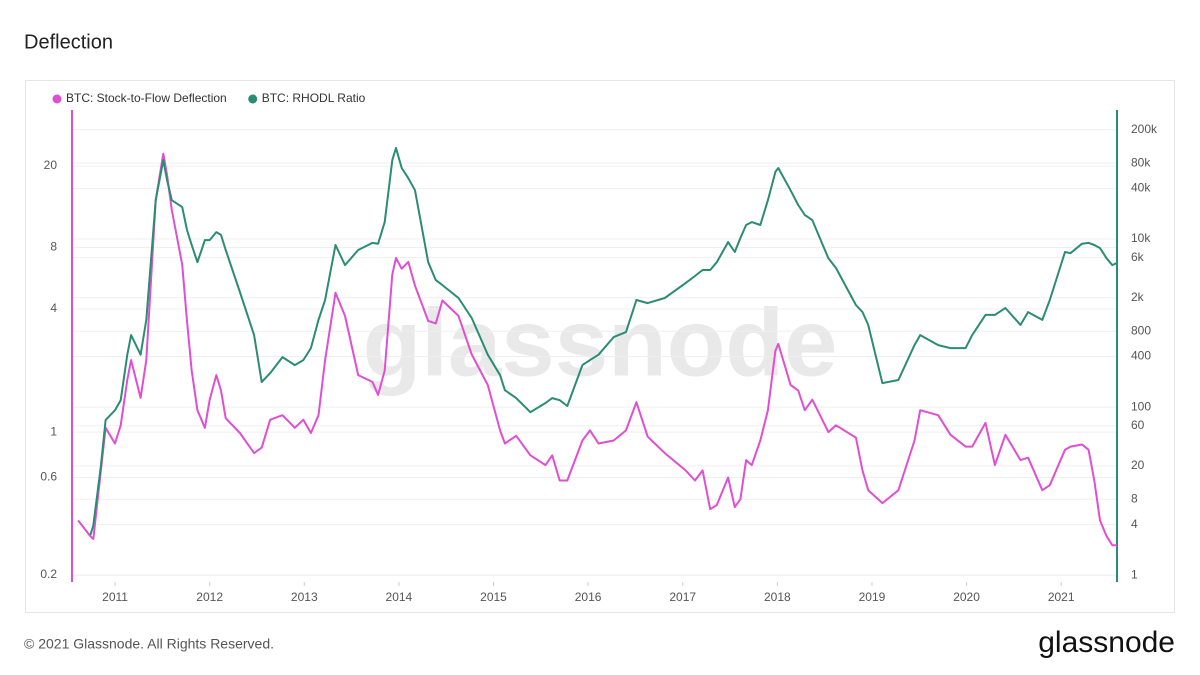 This screenshot has height=675, width=1200. Describe the element at coordinates (304, 597) in the screenshot. I see `x-tick-label: 2013` at that location.